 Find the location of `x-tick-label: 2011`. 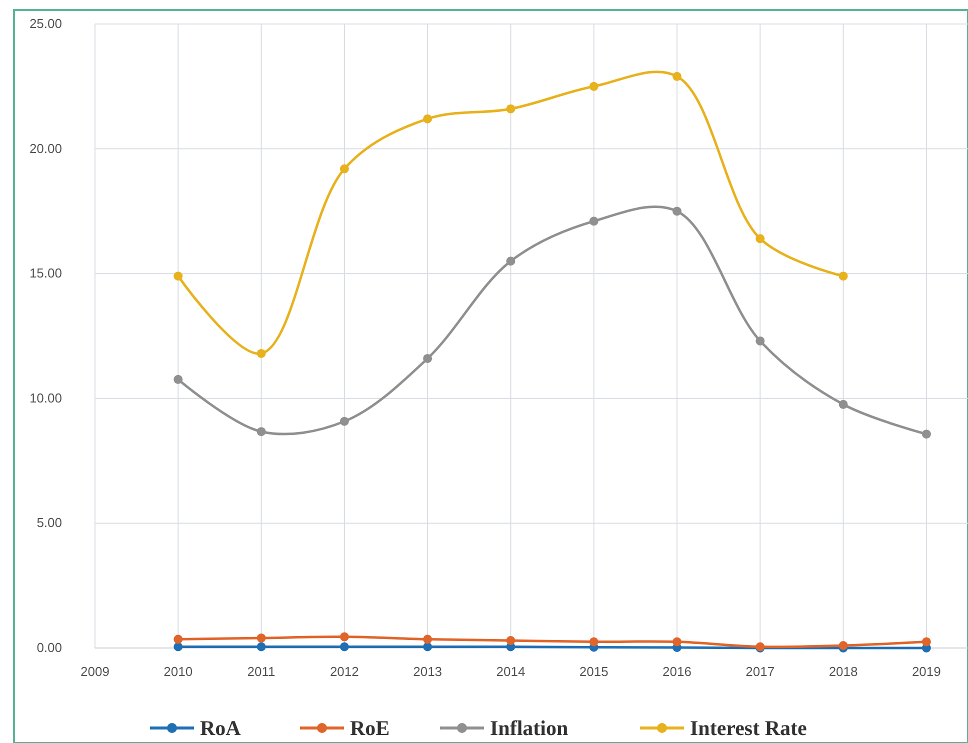

x-tick-label: 2011 is located at coordinates (261, 671).